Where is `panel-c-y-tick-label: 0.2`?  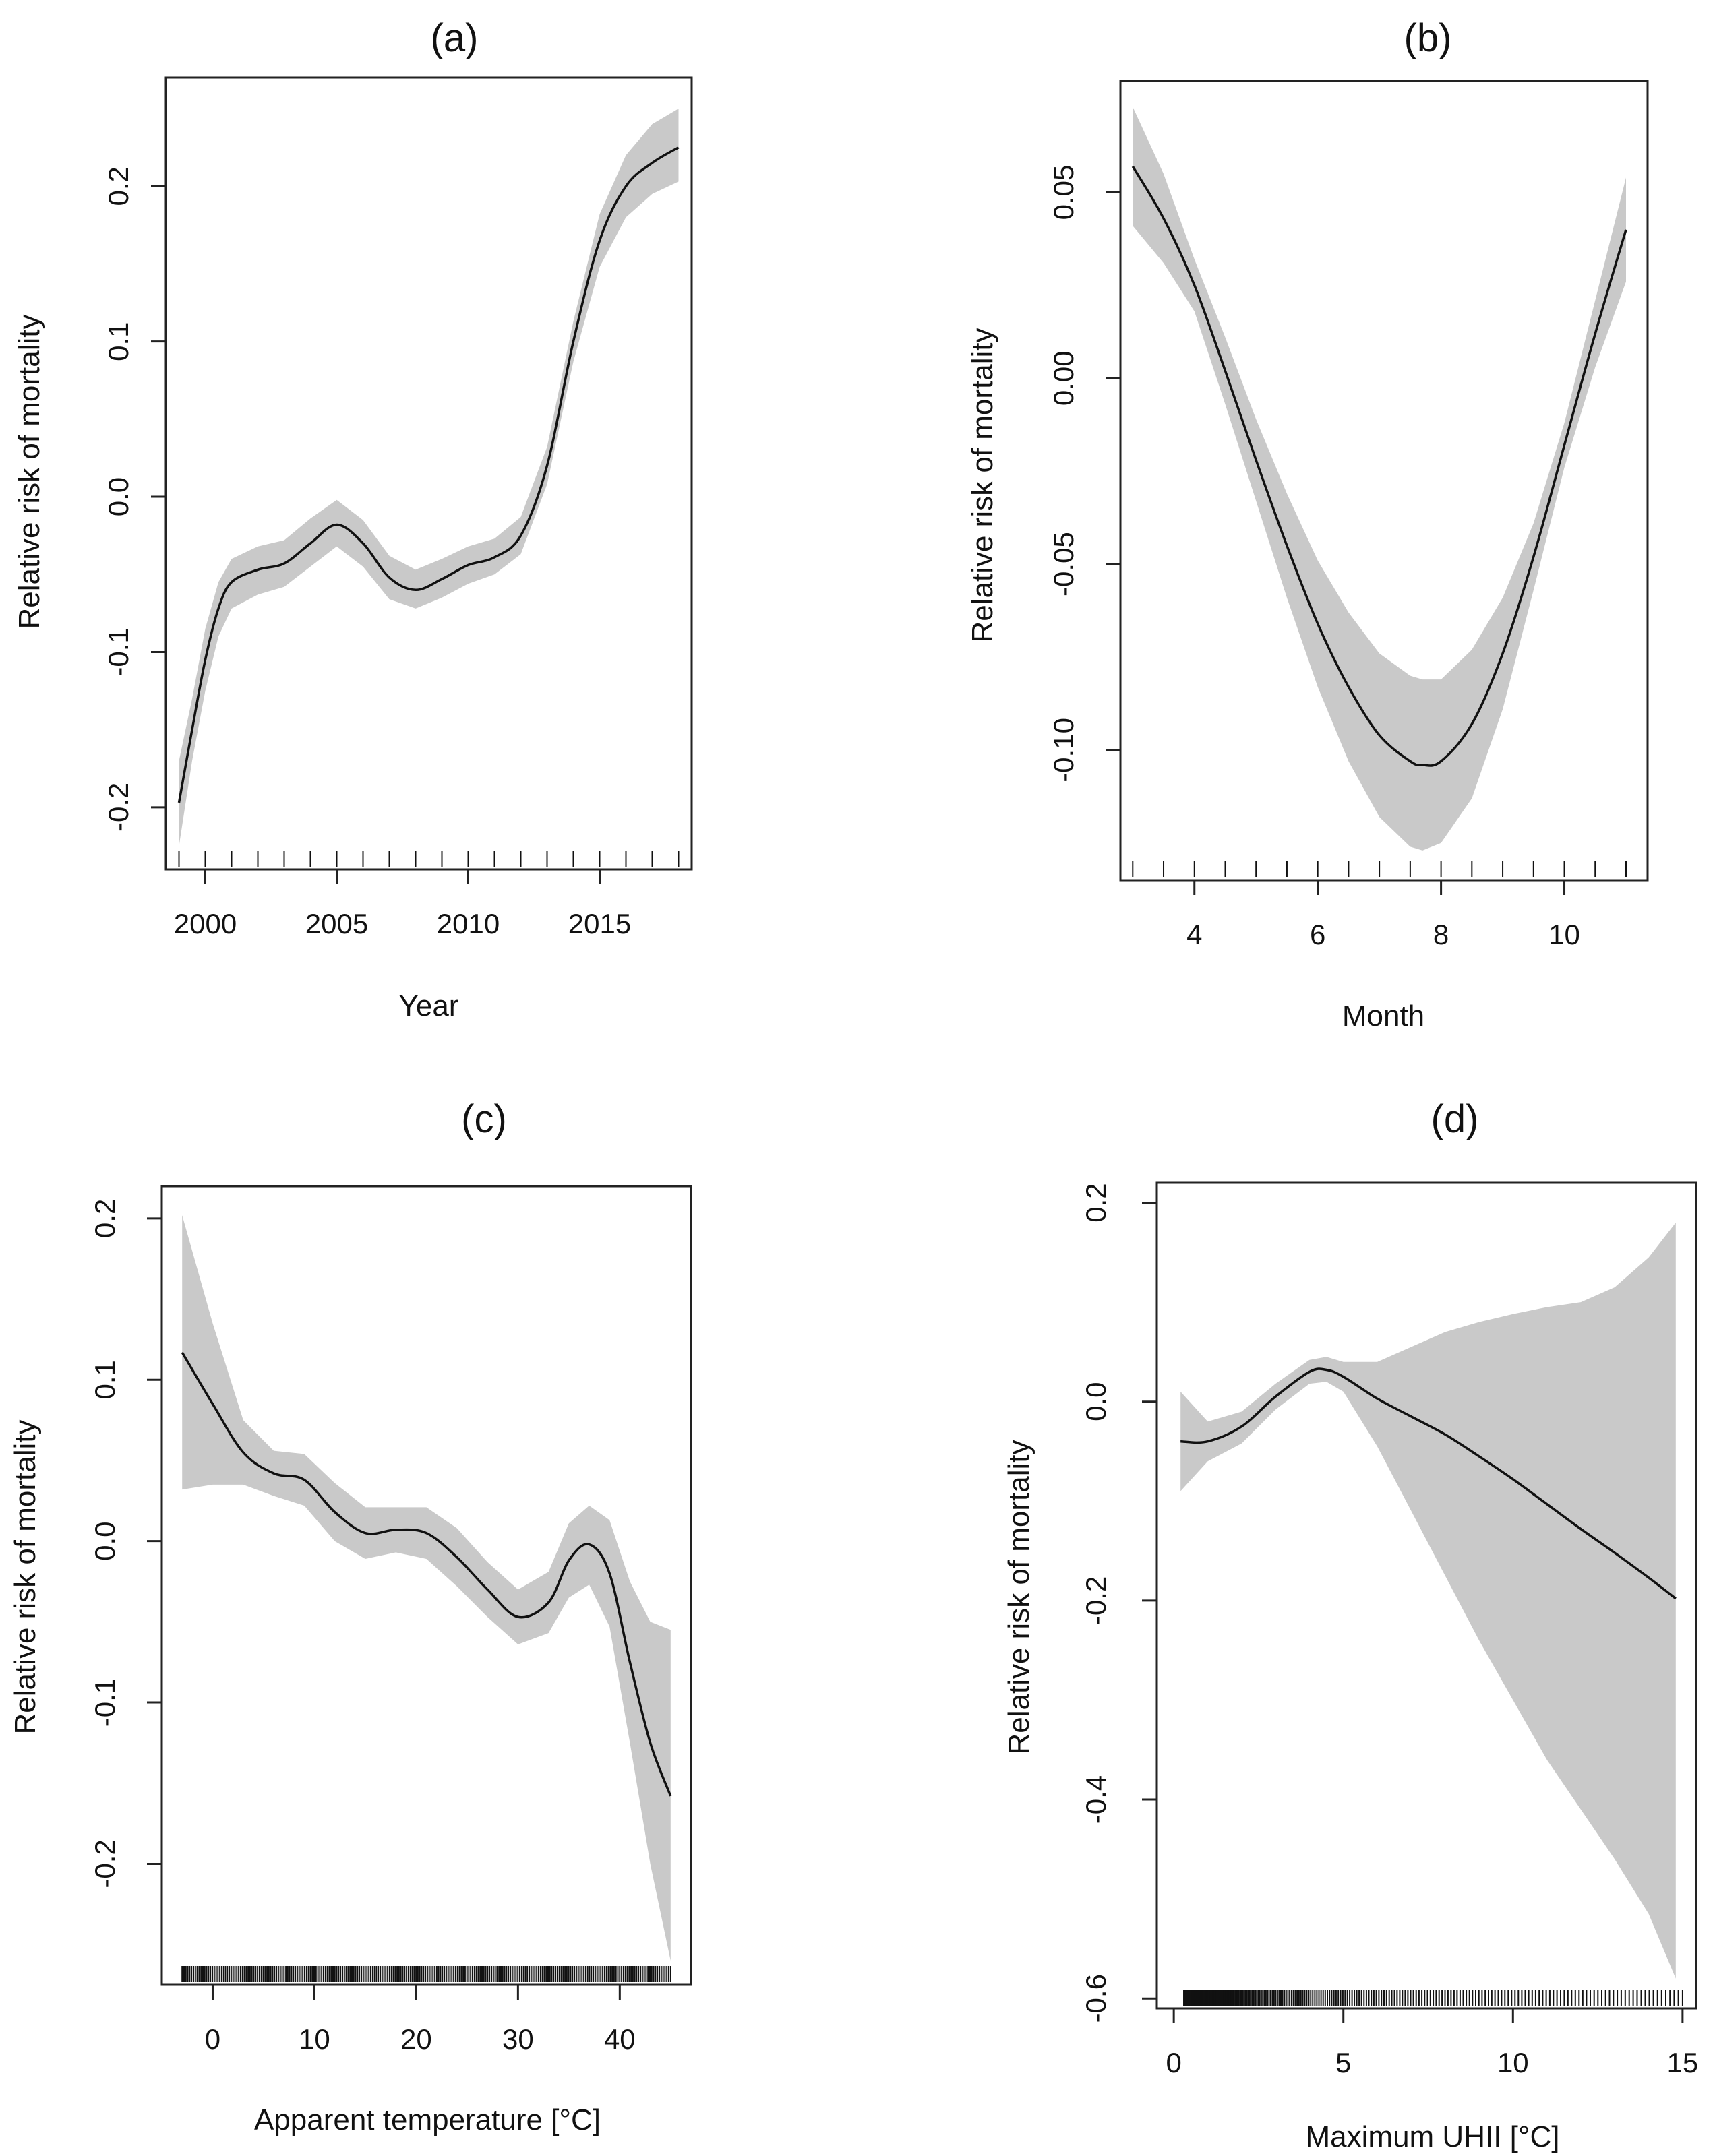
panel-c-y-tick-label: 0.2 is located at coordinates (105, 1219).